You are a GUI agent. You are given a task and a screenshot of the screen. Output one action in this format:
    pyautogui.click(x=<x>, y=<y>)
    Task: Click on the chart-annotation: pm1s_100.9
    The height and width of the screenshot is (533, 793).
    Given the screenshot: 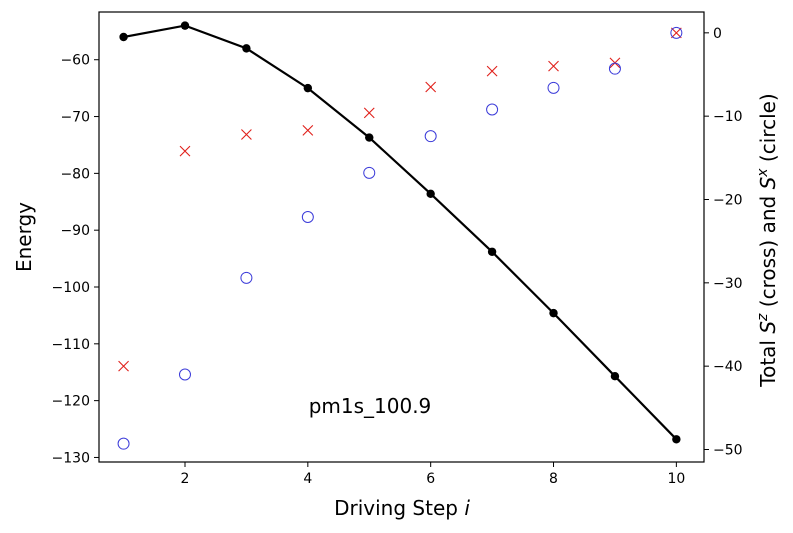 What is the action you would take?
    pyautogui.click(x=370, y=406)
    